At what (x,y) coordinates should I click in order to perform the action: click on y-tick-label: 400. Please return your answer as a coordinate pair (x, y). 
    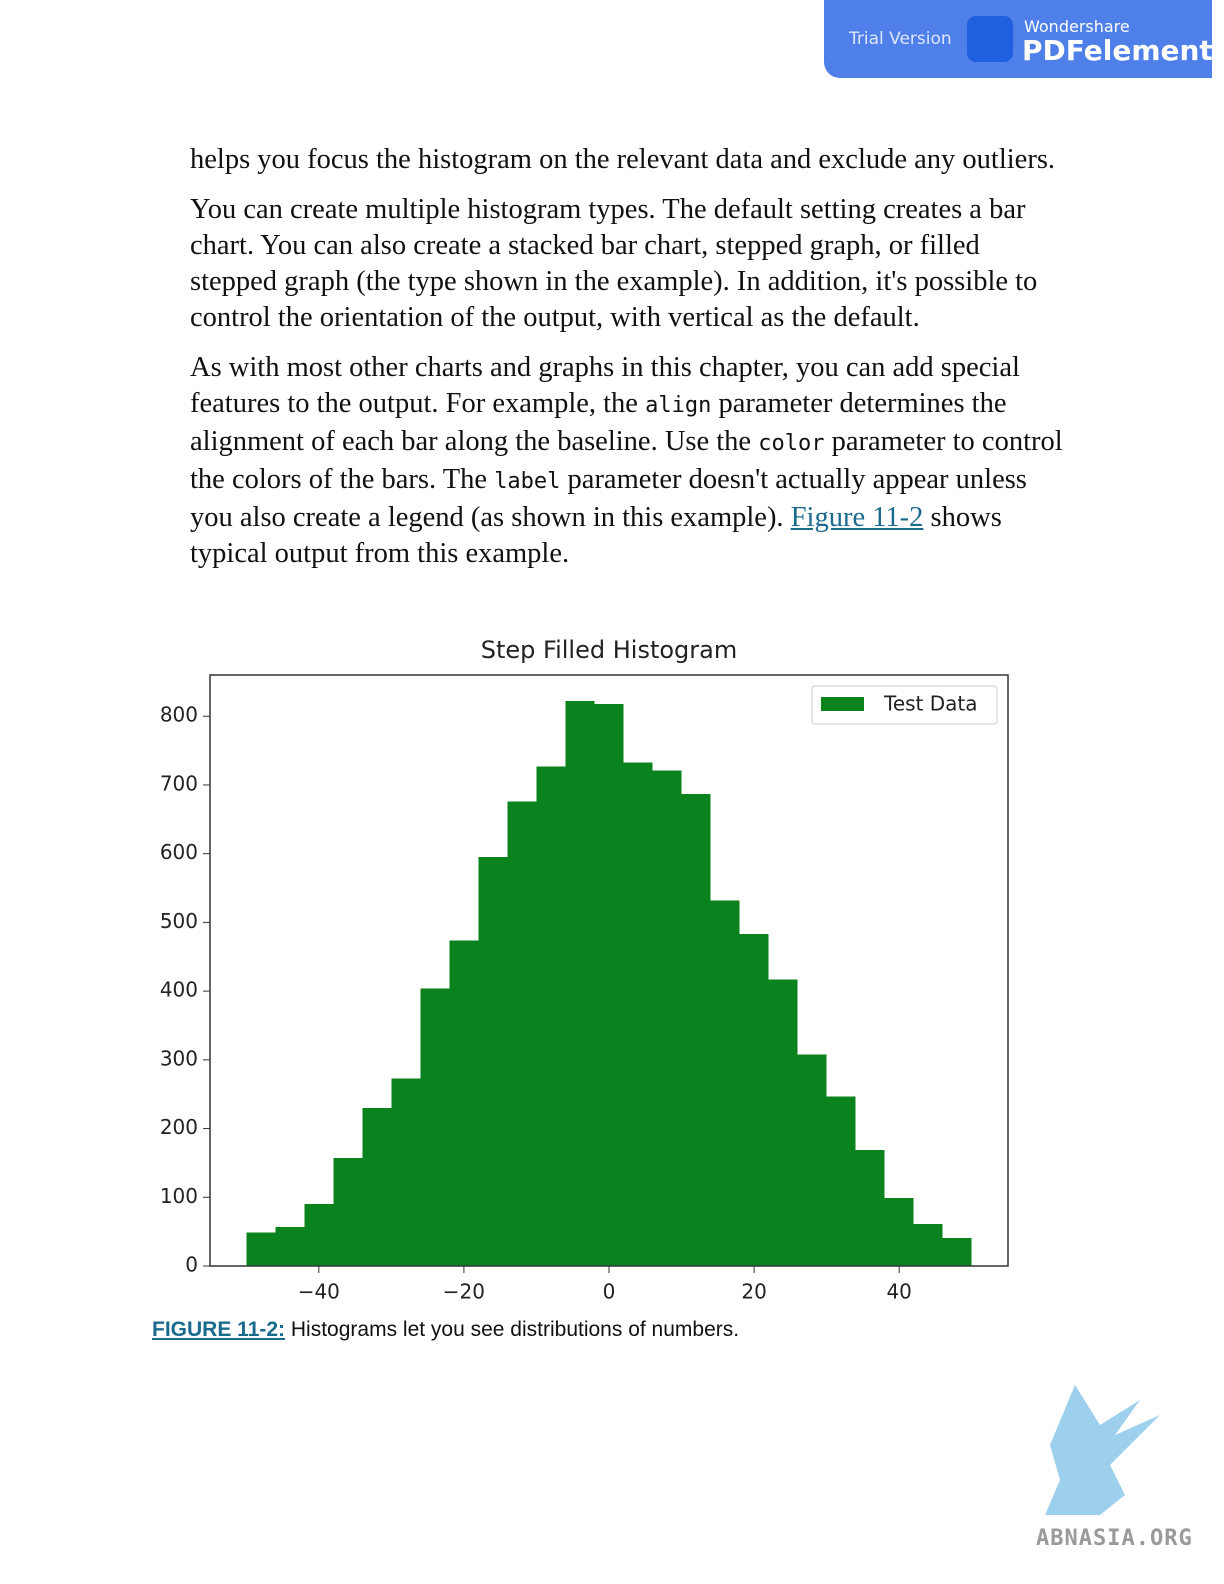
    Looking at the image, I should click on (179, 990).